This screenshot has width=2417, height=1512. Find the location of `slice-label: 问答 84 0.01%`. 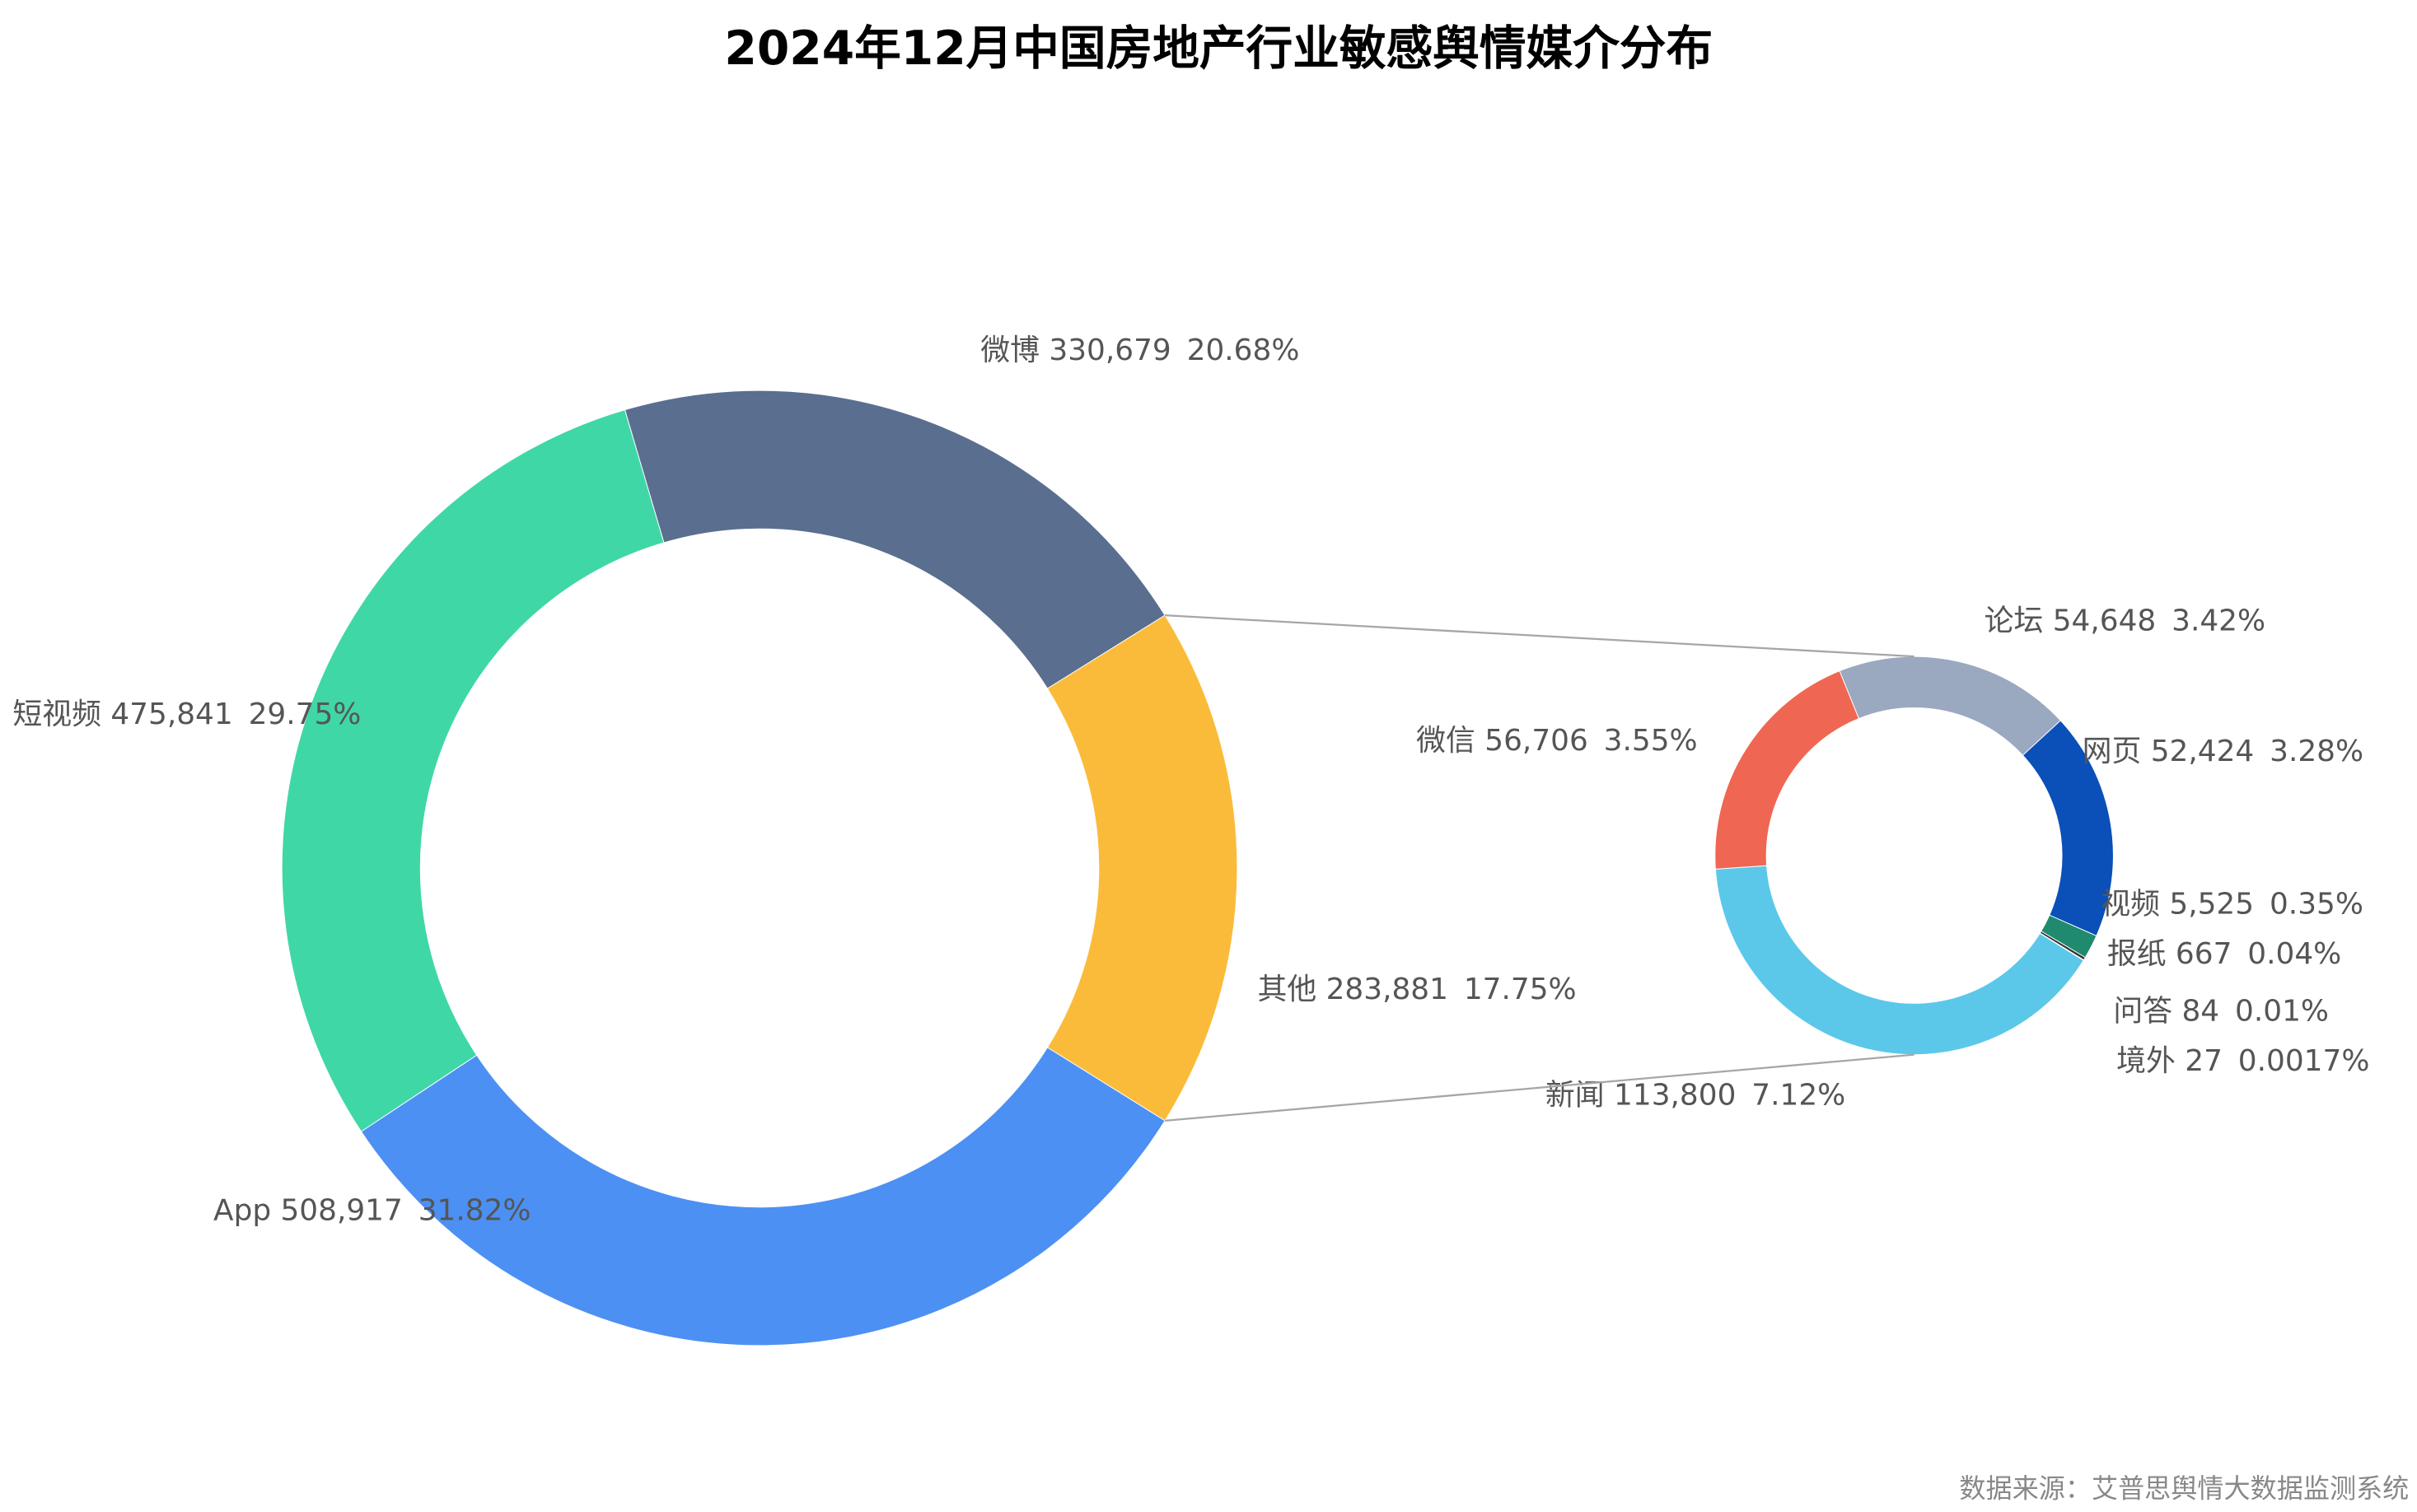

slice-label: 问答 84 0.01% is located at coordinates (2221, 1012).